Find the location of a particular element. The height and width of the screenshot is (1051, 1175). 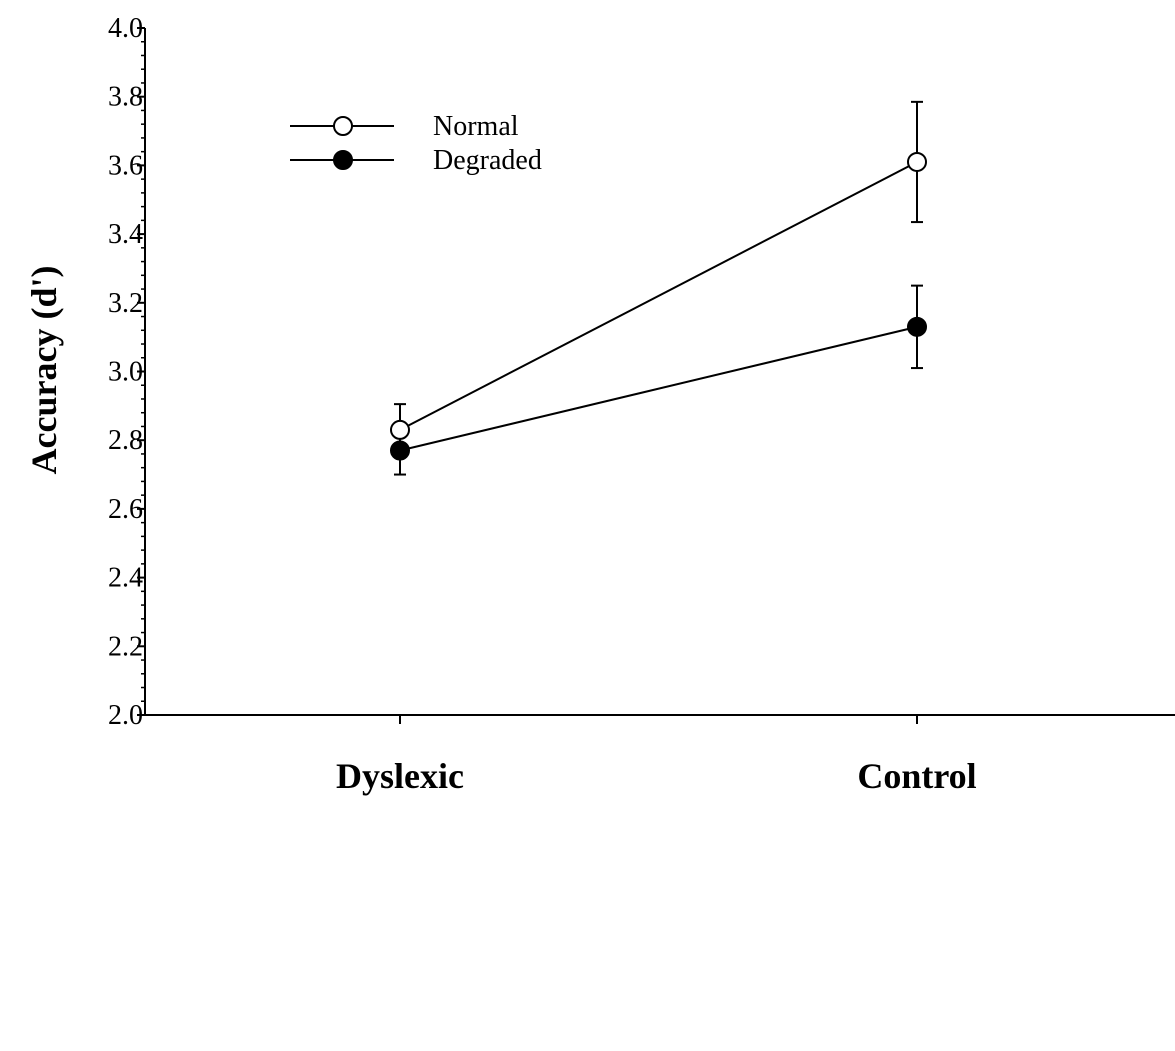

y-tick-label: 3.6 is located at coordinates (125, 165).